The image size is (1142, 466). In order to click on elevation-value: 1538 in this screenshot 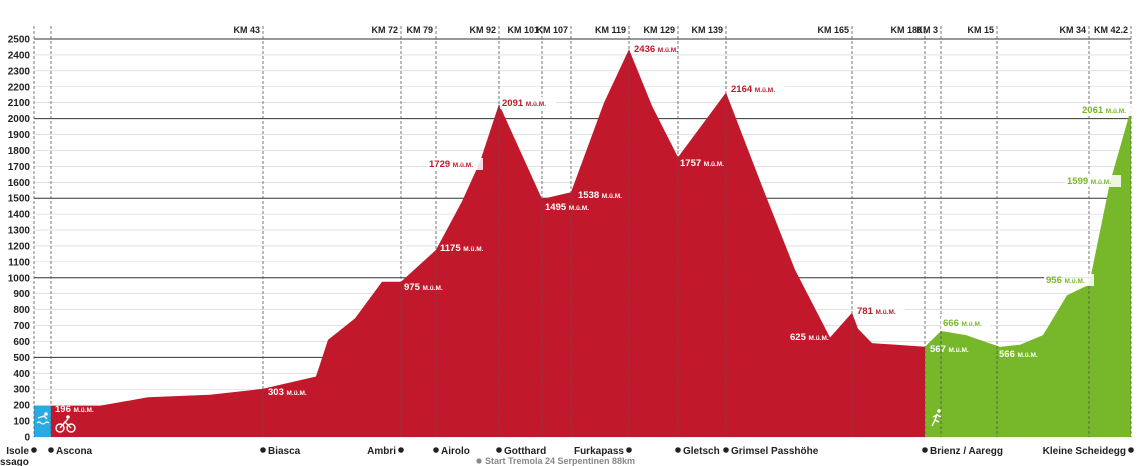, I will do `click(590, 195)`.